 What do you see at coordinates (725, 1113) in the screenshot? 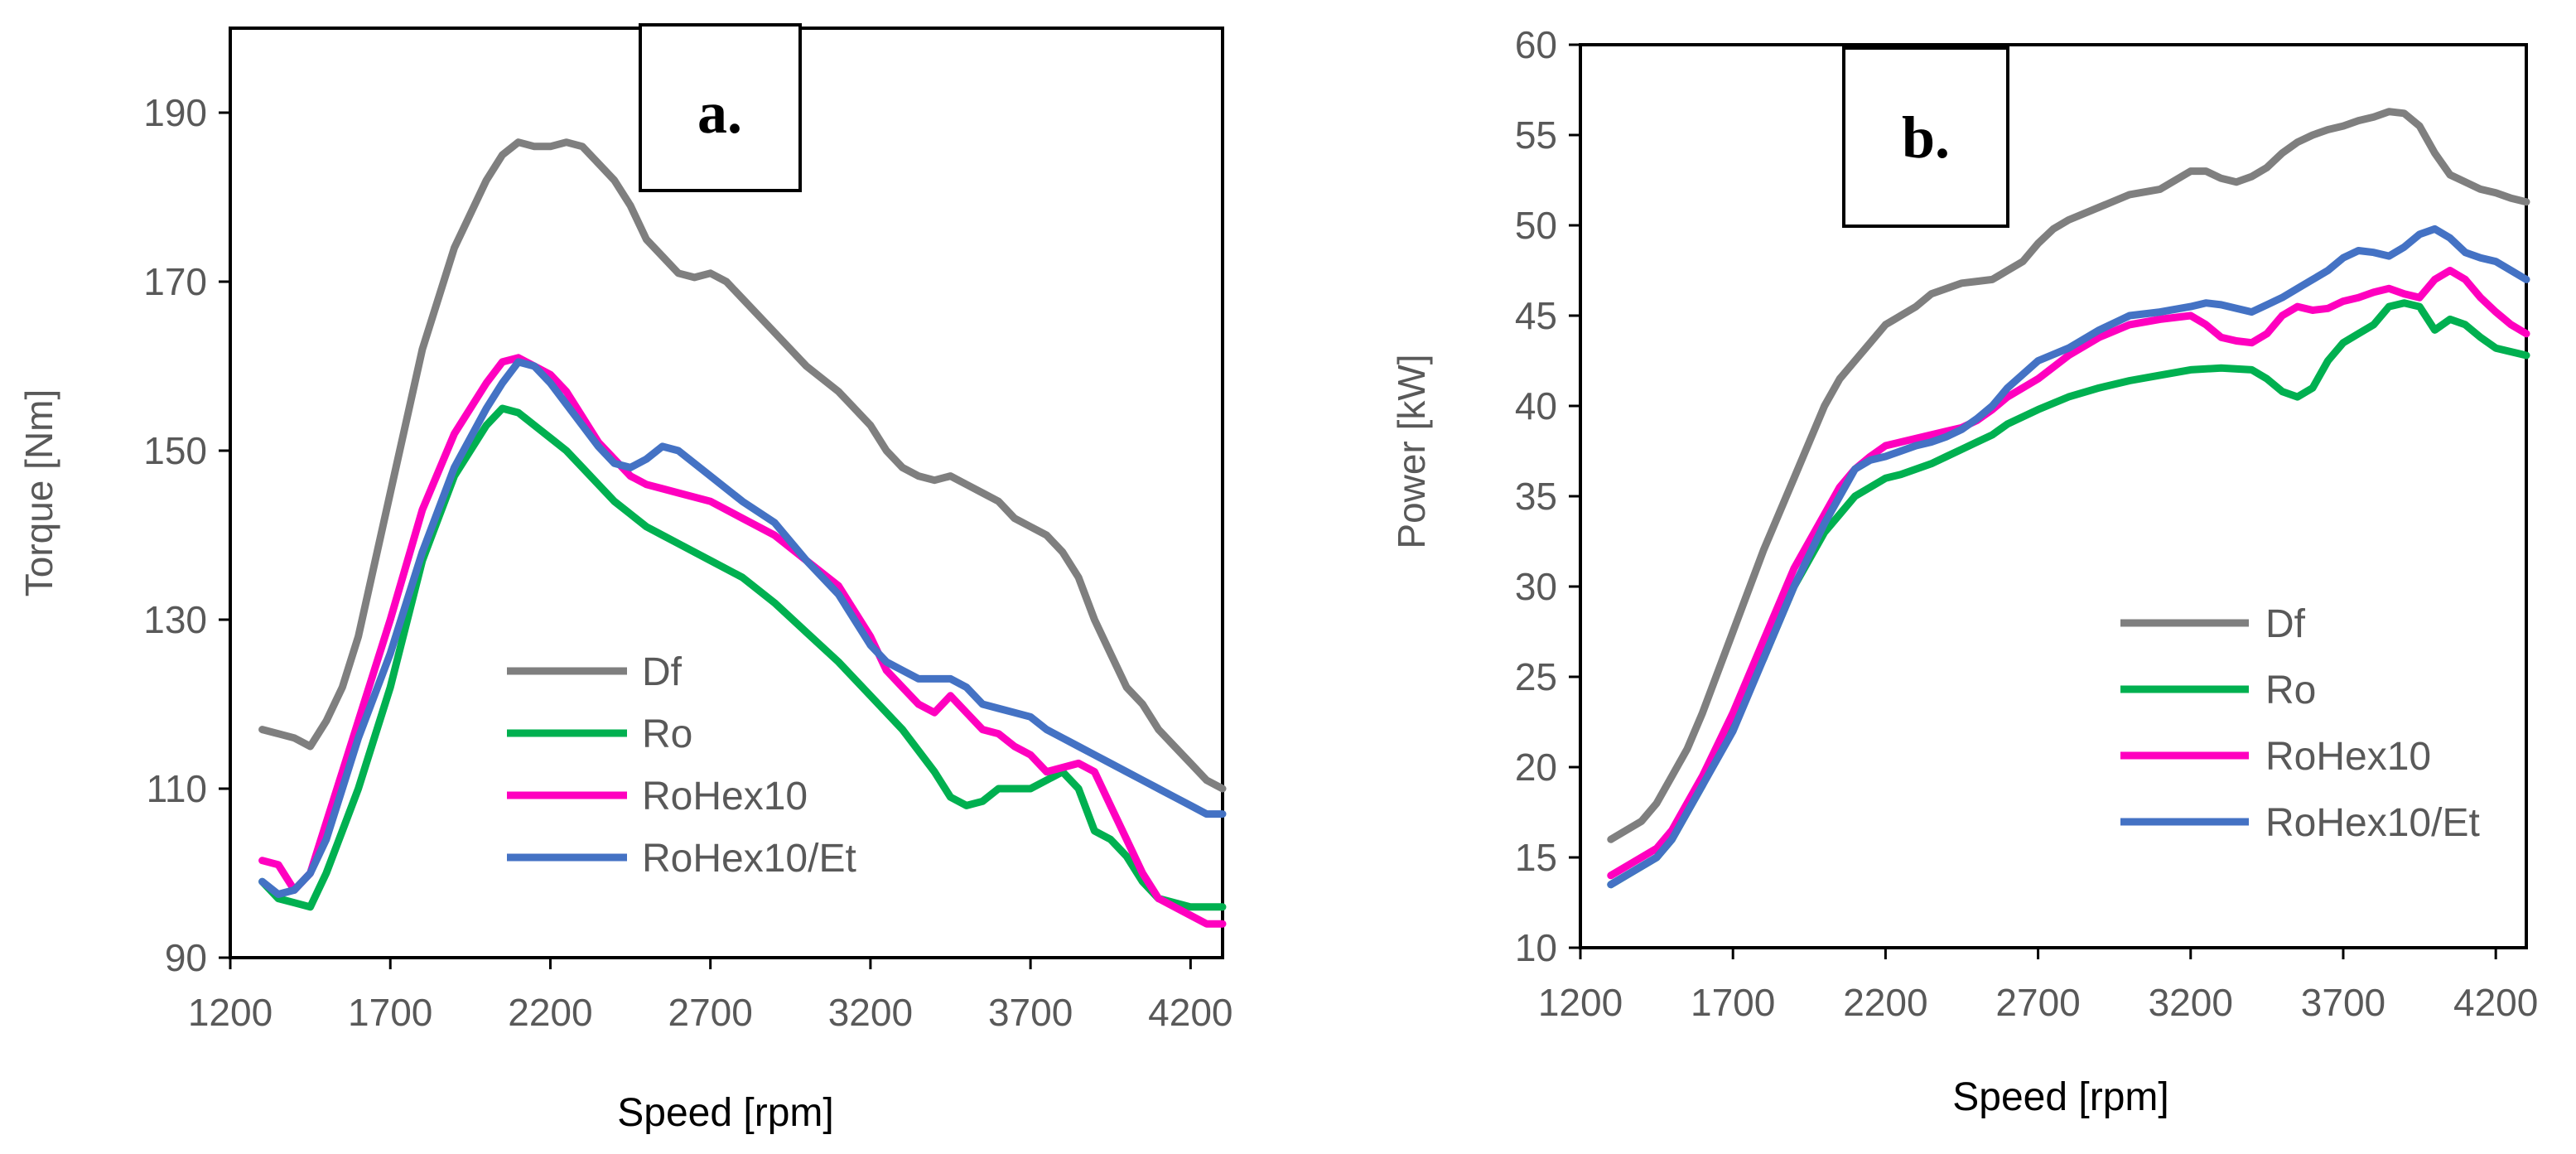
I see `x-axis-title-a: Speed [rpm]` at bounding box center [725, 1113].